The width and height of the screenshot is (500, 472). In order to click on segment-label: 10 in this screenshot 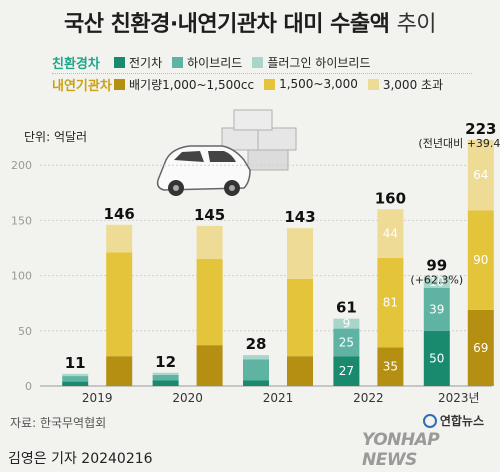, I will do `click(436, 282)`.